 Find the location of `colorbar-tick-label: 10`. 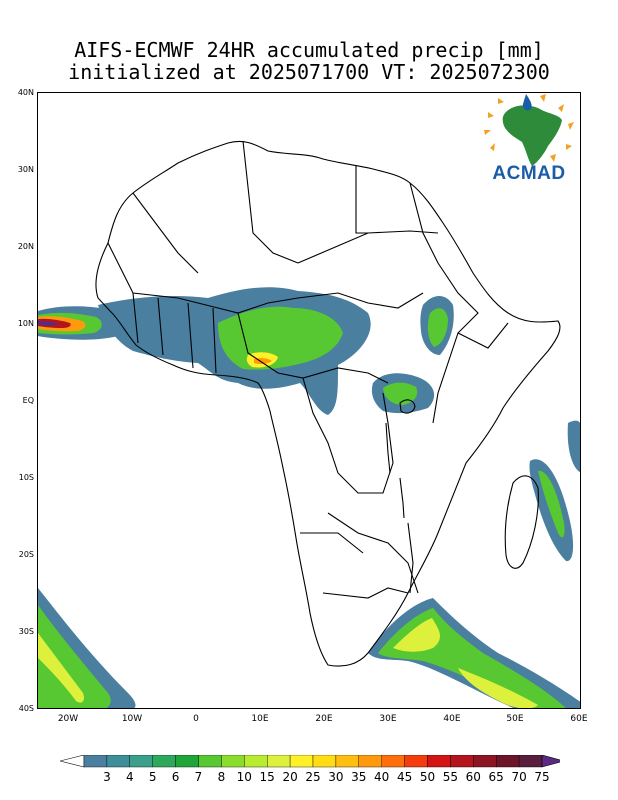

colorbar-tick-label: 10 is located at coordinates (244, 777).